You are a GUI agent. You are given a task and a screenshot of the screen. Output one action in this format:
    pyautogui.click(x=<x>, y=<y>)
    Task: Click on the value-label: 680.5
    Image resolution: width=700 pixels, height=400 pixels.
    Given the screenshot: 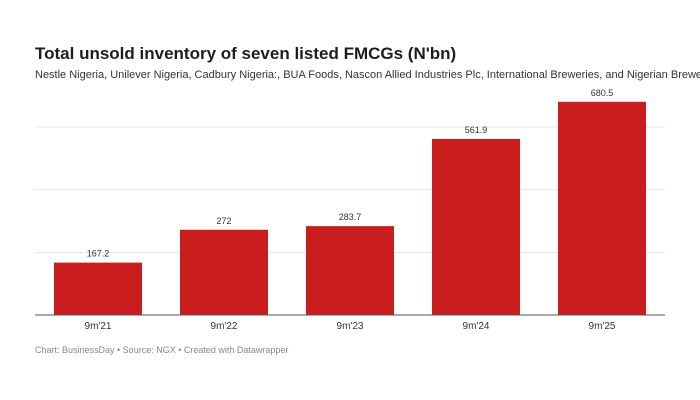 What is the action you would take?
    pyautogui.click(x=602, y=93)
    